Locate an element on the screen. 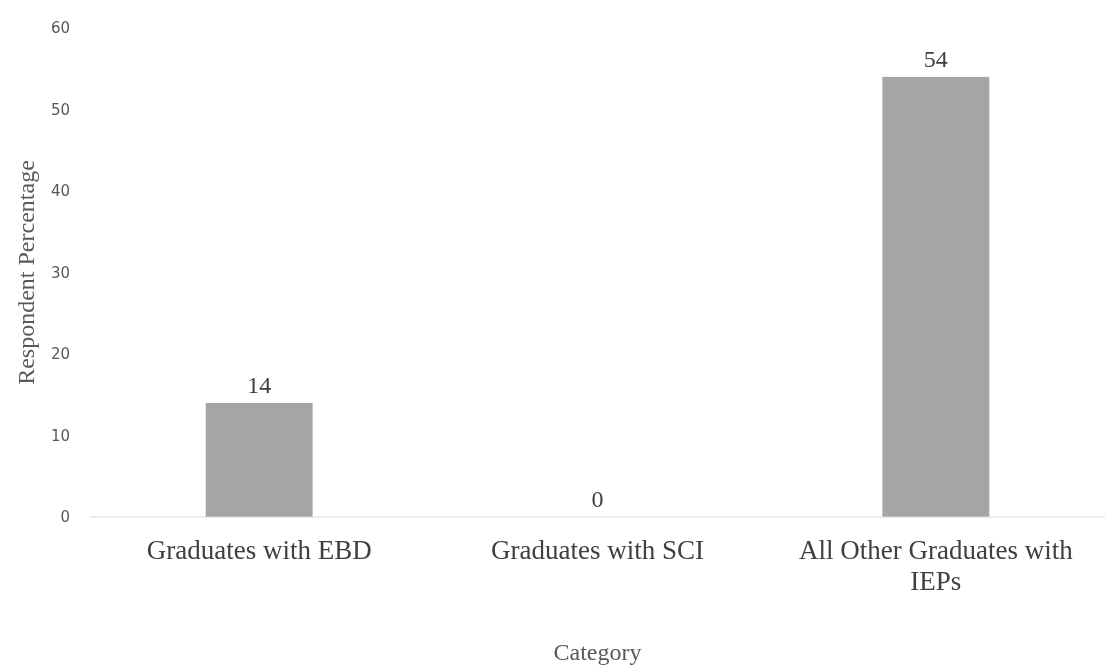 The height and width of the screenshot is (666, 1115). y-tick-label: 0 is located at coordinates (65, 517).